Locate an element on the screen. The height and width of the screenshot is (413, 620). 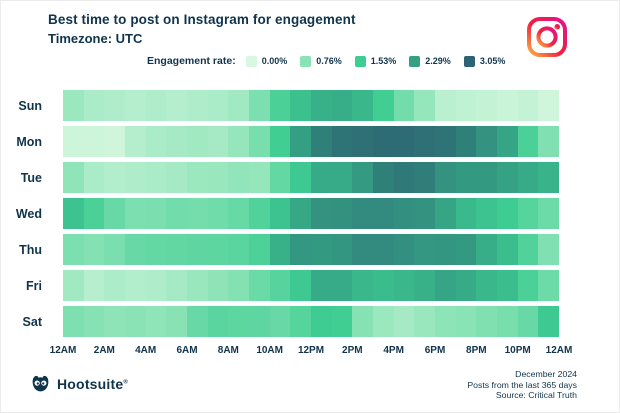
day-label: Thu is located at coordinates (30, 249).